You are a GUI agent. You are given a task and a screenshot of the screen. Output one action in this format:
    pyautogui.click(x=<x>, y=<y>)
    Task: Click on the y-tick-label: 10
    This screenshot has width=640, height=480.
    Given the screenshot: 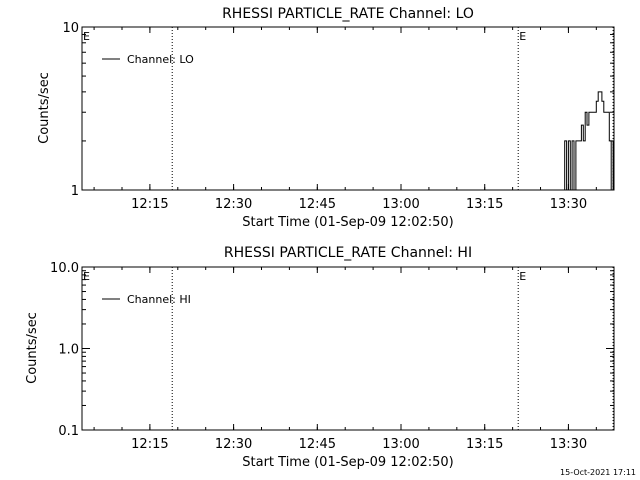 What is the action you would take?
    pyautogui.click(x=70, y=28)
    